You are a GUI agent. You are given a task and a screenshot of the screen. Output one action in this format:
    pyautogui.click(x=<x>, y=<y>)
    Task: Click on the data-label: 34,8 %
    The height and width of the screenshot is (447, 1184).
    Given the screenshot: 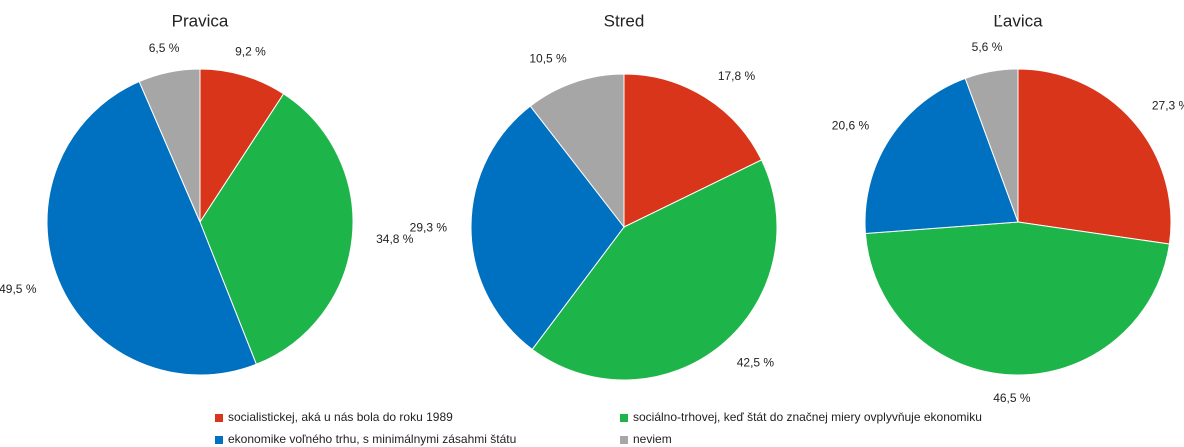 What is the action you would take?
    pyautogui.click(x=395, y=239)
    